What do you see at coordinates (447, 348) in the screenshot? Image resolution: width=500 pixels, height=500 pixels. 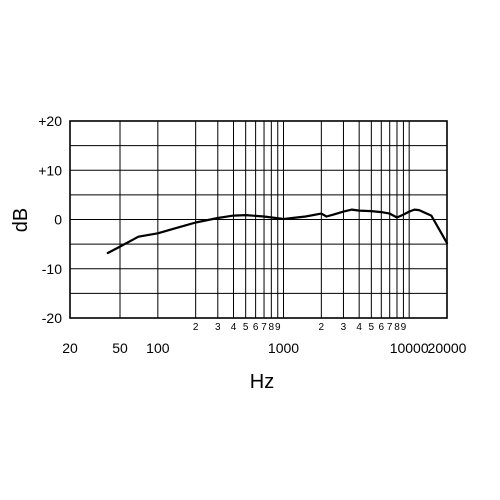 I see `x-major-tick-label: 20000` at bounding box center [447, 348].